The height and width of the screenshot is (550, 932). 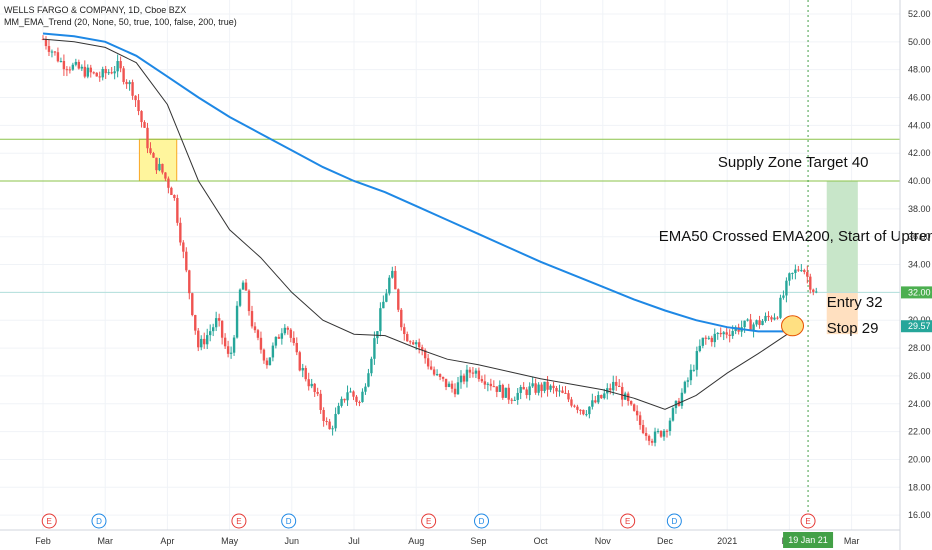 I want to click on x-tick-label: Jul, so click(x=354, y=541).